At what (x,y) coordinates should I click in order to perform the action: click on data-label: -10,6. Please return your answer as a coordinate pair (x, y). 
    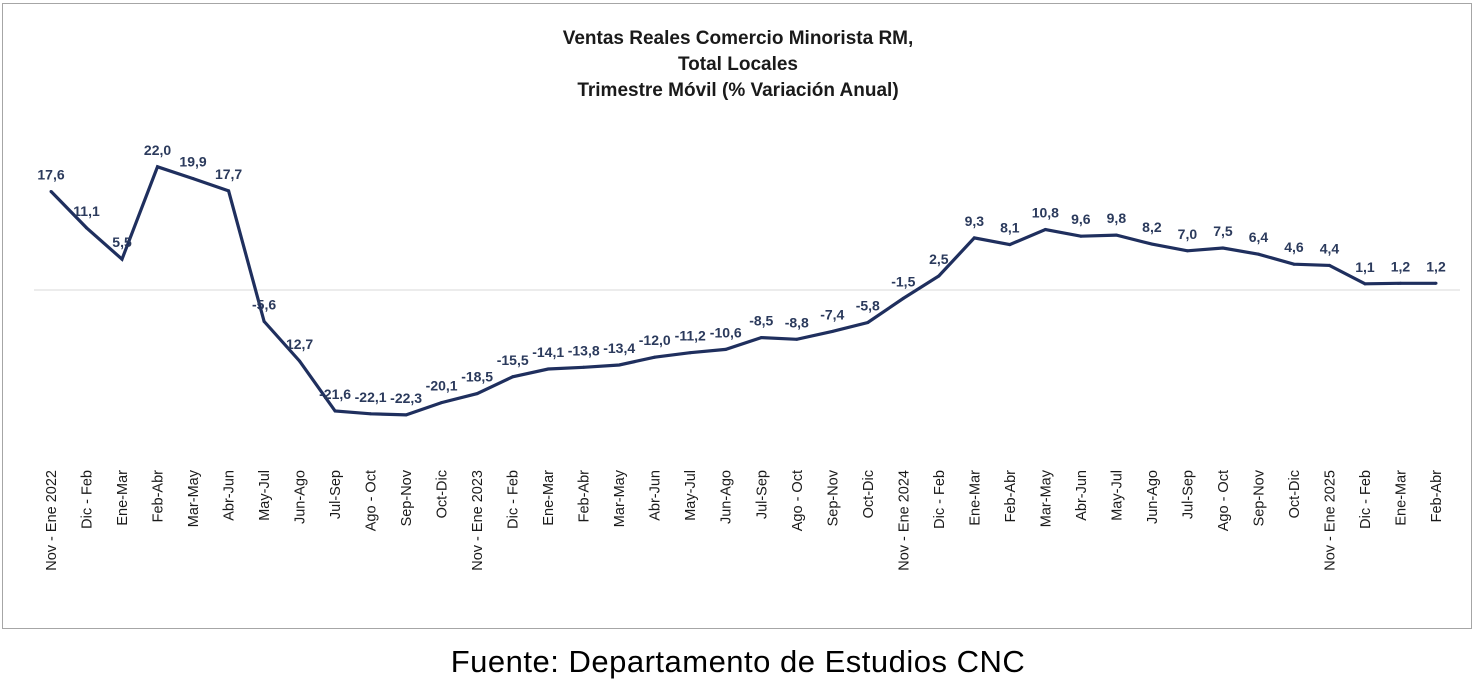
    Looking at the image, I should click on (726, 332).